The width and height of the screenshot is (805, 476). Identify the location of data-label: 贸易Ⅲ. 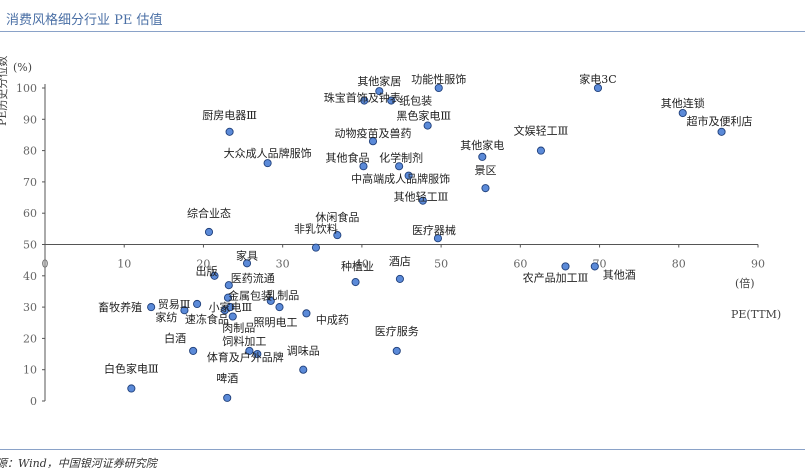
(174, 304).